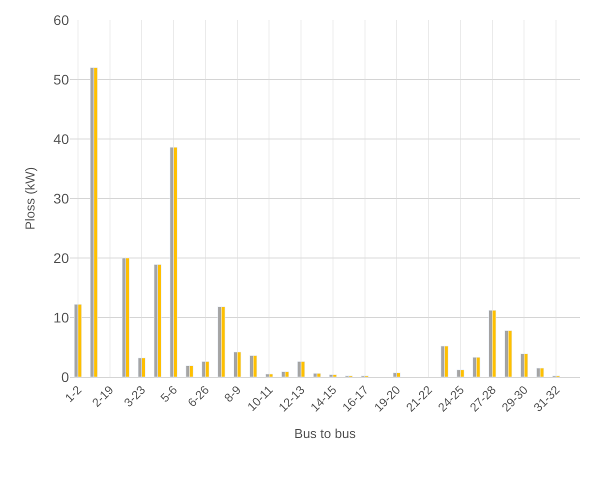 This screenshot has height=477, width=595. I want to click on y-tick-label: 0, so click(65, 376).